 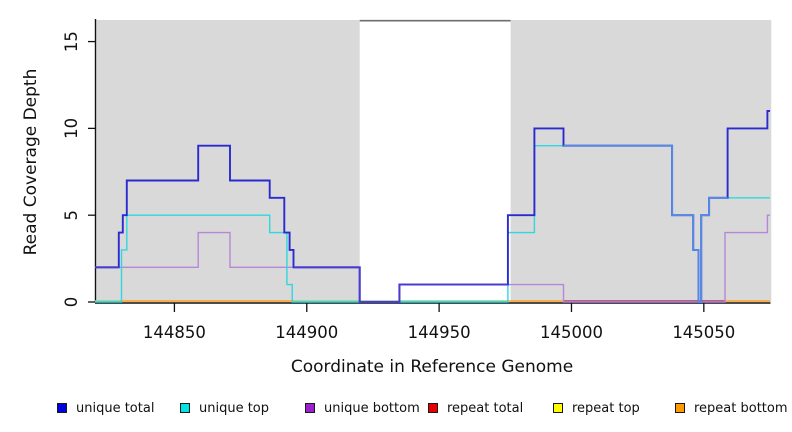 I want to click on legend-swatch-repeat-top, so click(x=558, y=408).